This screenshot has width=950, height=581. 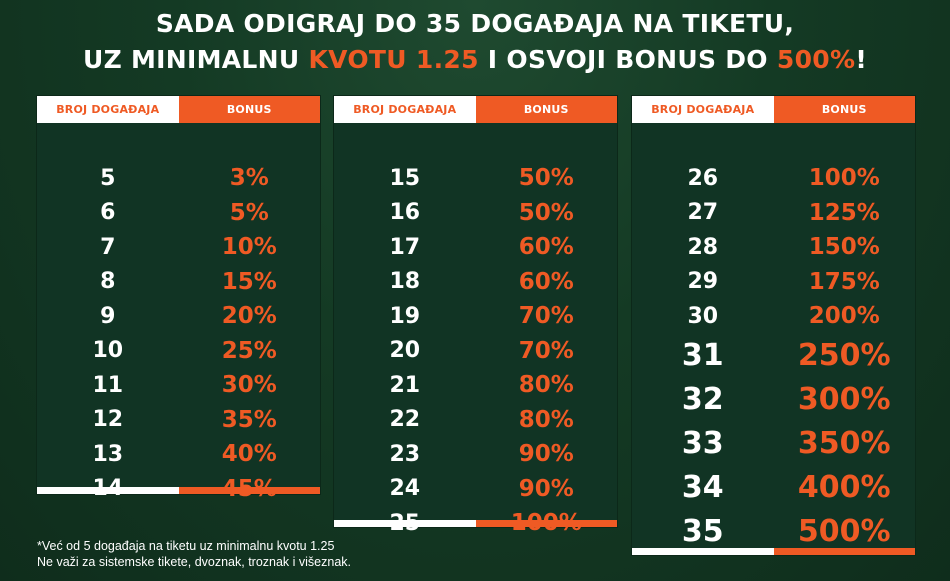 I want to click on event-count: 7, so click(x=108, y=247).